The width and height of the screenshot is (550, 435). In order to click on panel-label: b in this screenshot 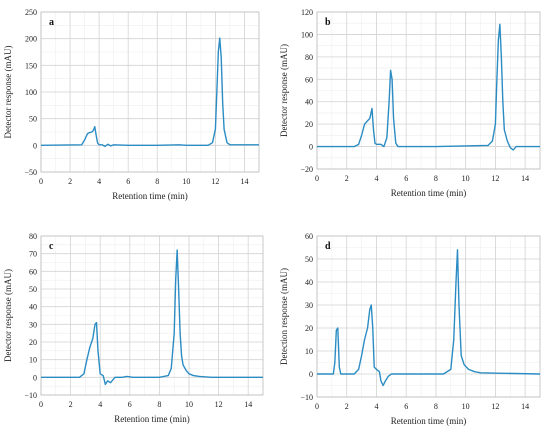, I will do `click(328, 22)`.